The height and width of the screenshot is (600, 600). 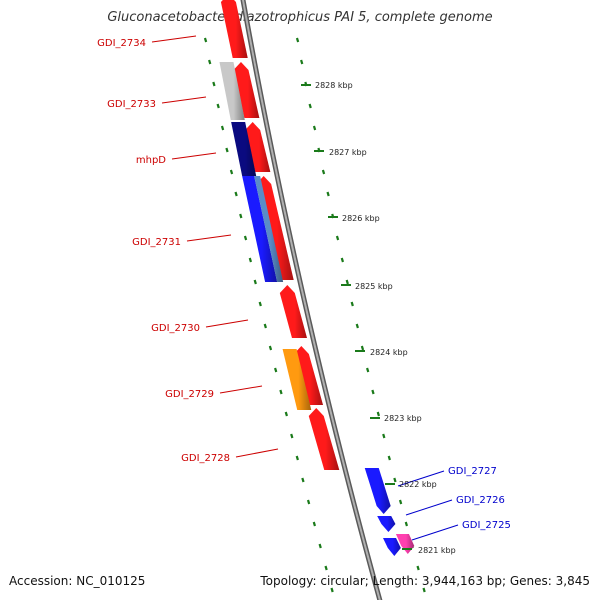 I want to click on gene-label-left: GDI_2731, so click(x=156, y=242).